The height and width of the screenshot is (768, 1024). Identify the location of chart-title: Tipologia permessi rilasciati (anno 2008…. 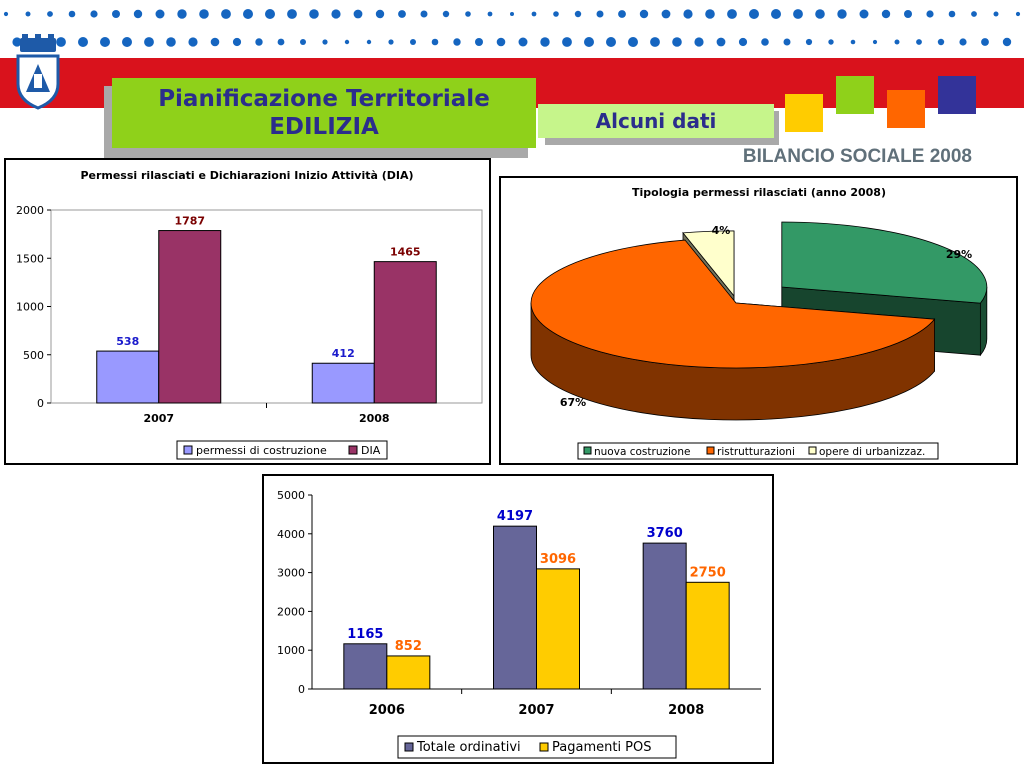
(759, 192).